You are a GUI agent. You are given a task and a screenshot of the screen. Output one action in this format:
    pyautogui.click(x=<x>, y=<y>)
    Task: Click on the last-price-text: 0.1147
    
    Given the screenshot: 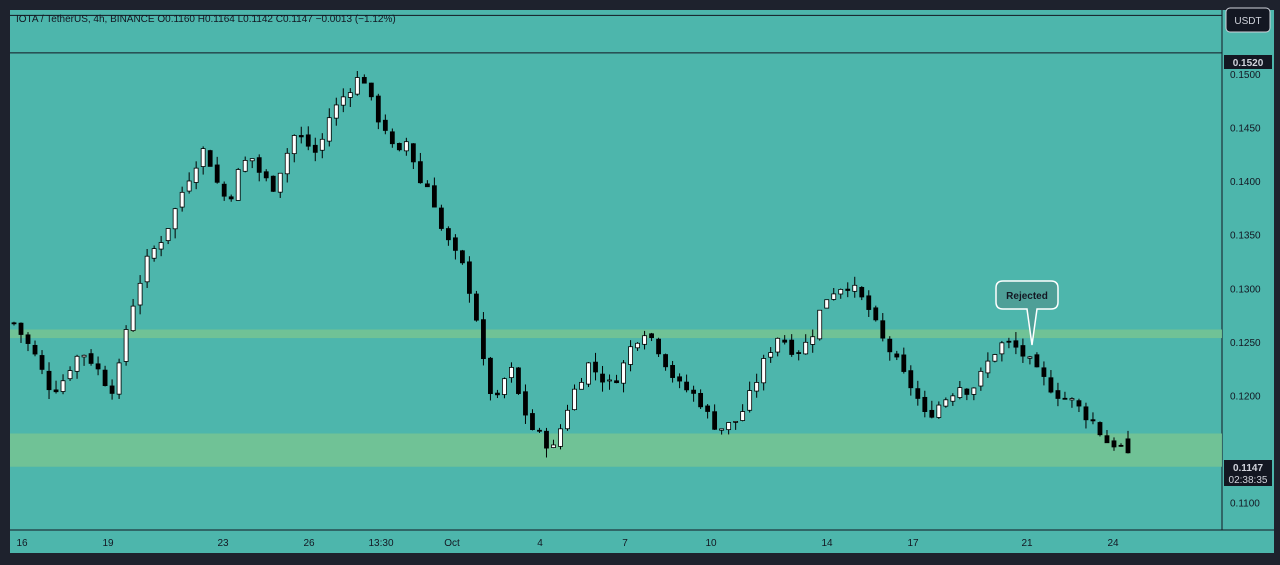 What is the action you would take?
    pyautogui.click(x=1248, y=468)
    